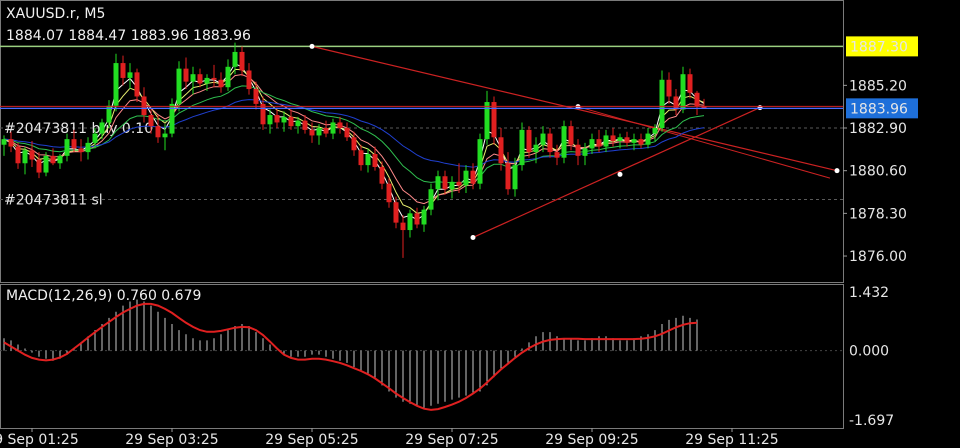 The width and height of the screenshot is (960, 448). I want to click on tp-price-label: 1887.30, so click(879, 47).